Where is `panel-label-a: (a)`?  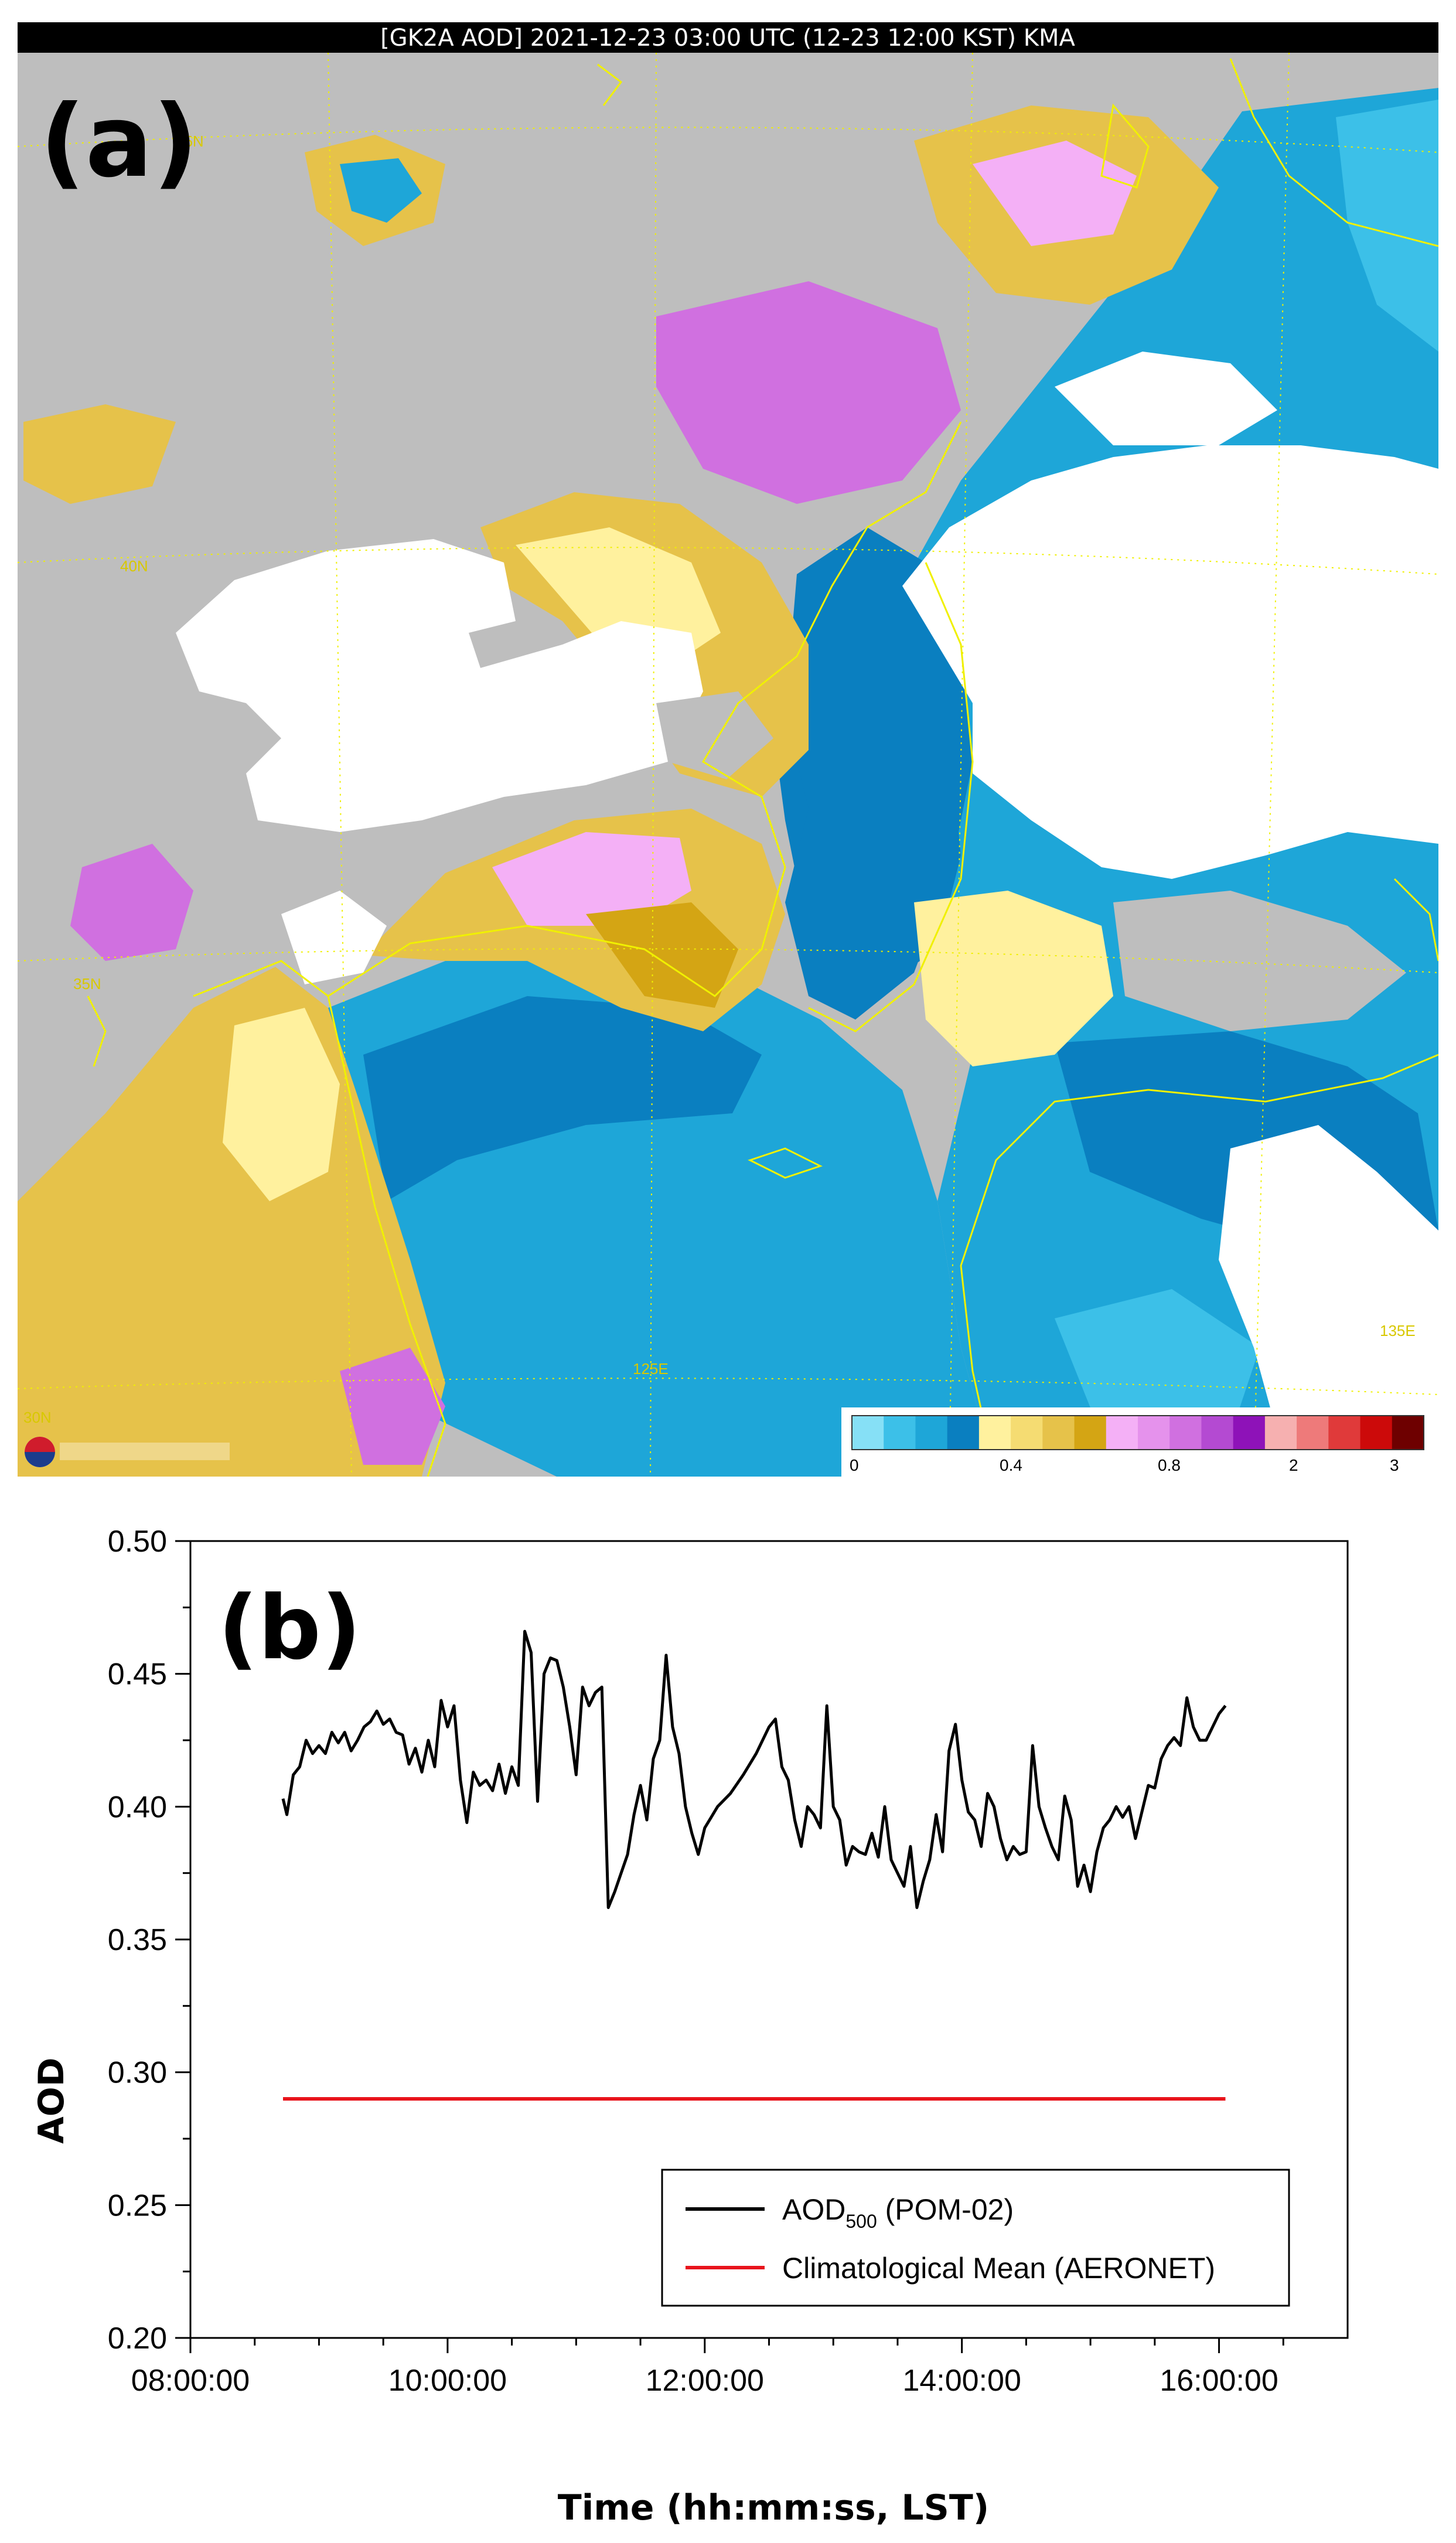 panel-label-a: (a) is located at coordinates (119, 142).